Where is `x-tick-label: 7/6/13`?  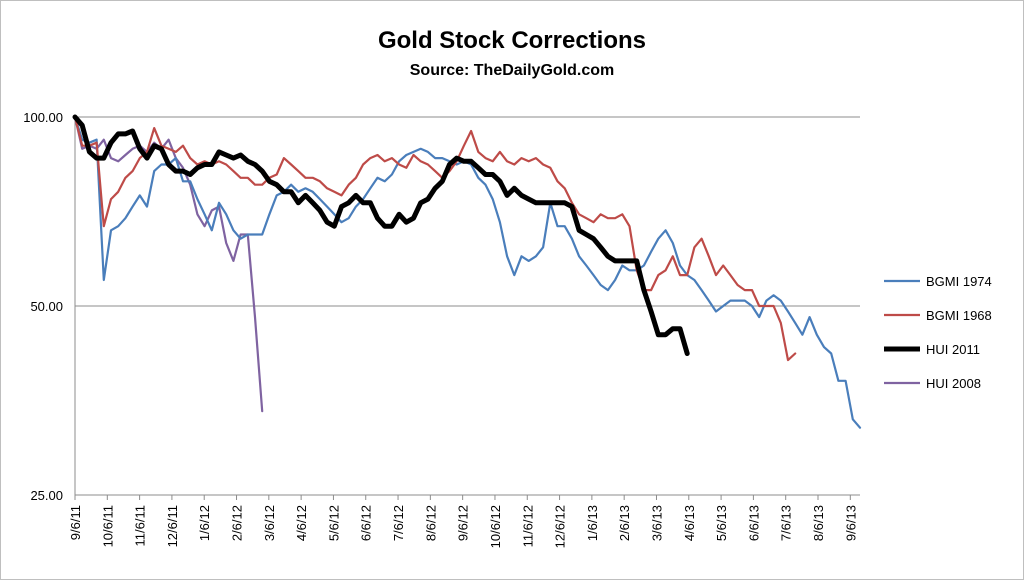
x-tick-label: 7/6/13 is located at coordinates (786, 523).